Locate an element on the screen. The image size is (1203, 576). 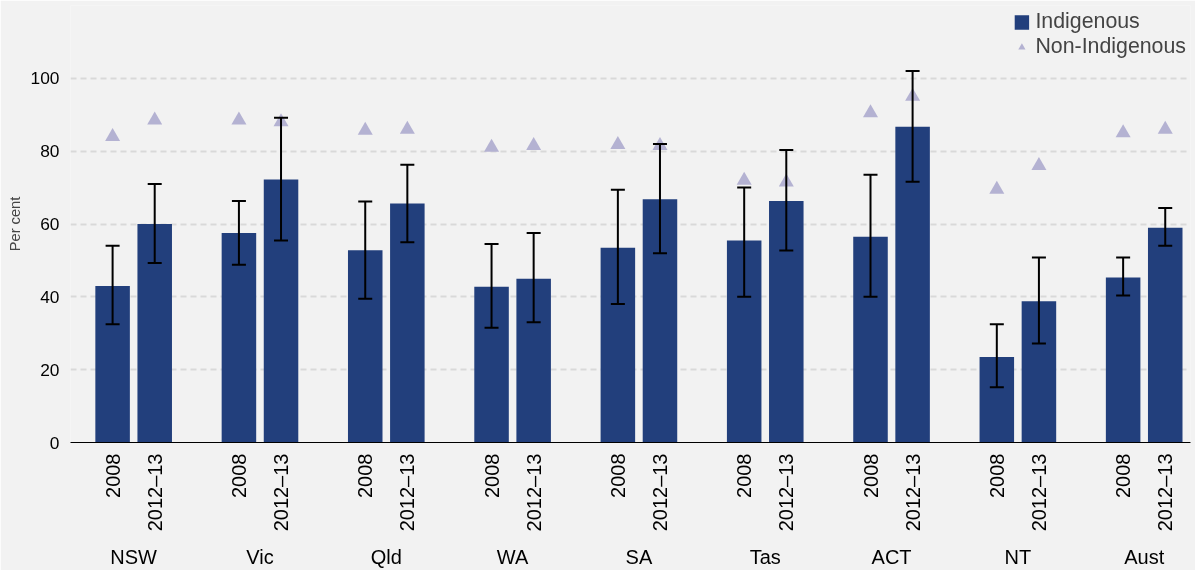
y-tick-label: 40 is located at coordinates (50, 296).